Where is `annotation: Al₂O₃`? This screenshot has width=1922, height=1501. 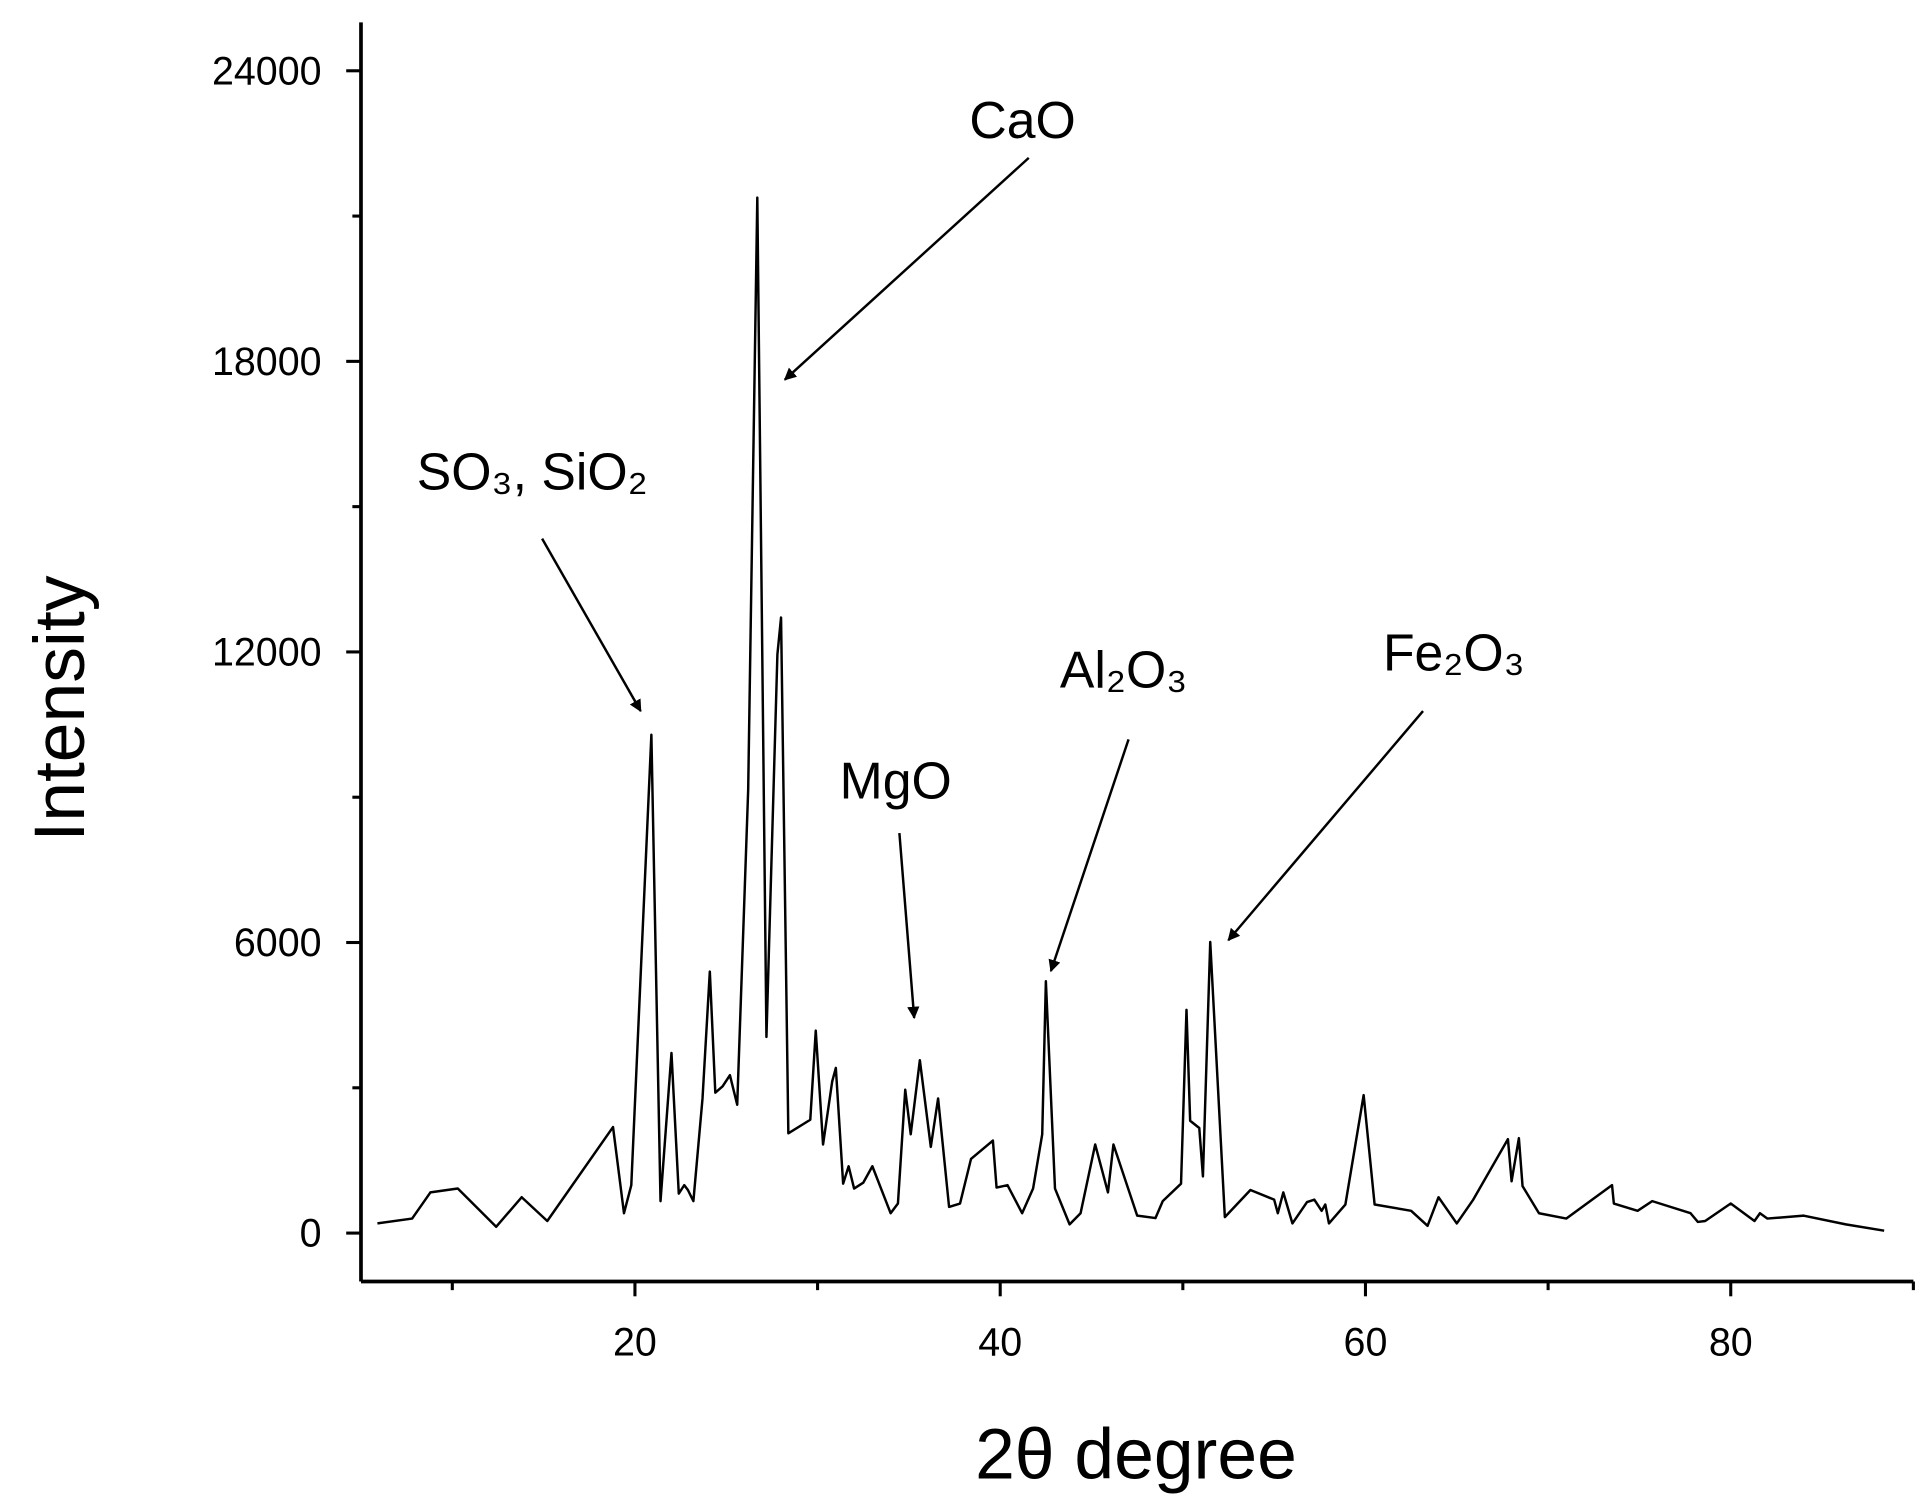 annotation: Al₂O₃ is located at coordinates (1123, 670).